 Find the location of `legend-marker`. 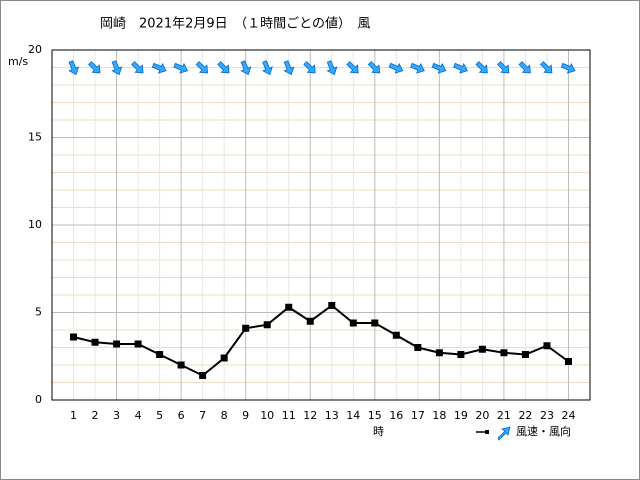

legend-marker is located at coordinates (487, 432).